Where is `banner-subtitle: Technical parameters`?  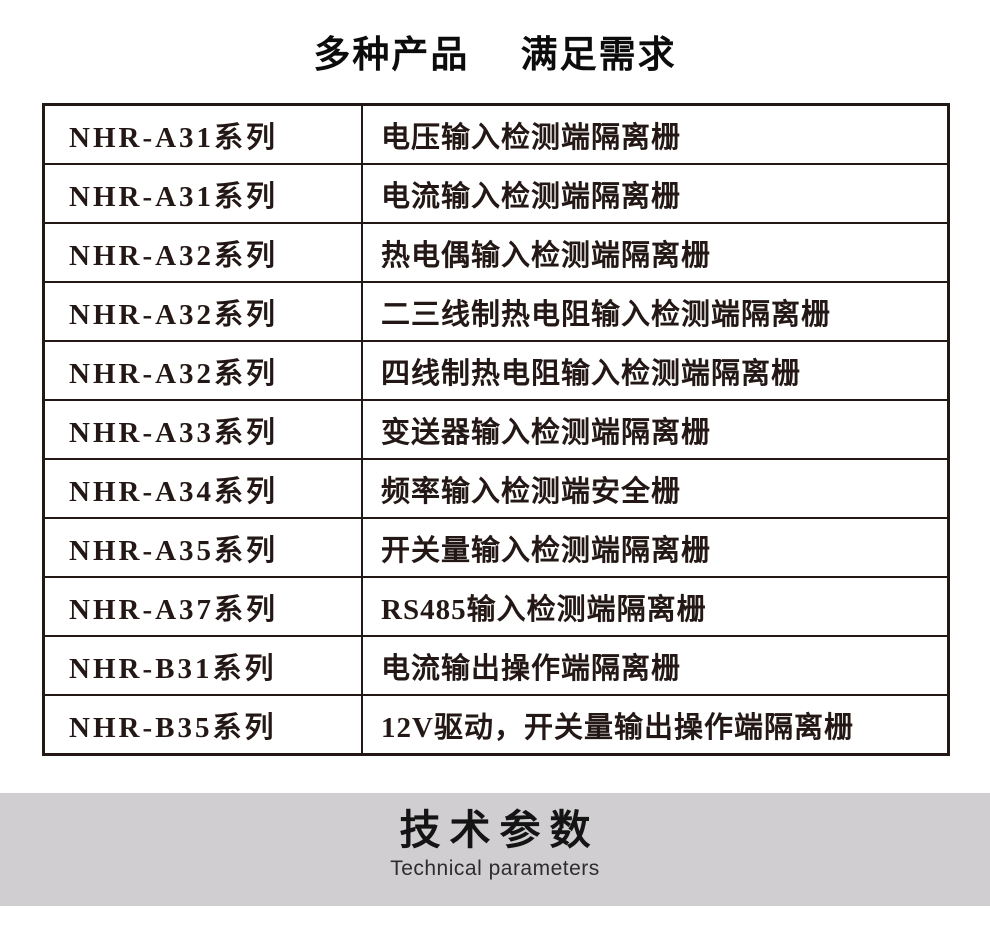
banner-subtitle: Technical parameters is located at coordinates (495, 869).